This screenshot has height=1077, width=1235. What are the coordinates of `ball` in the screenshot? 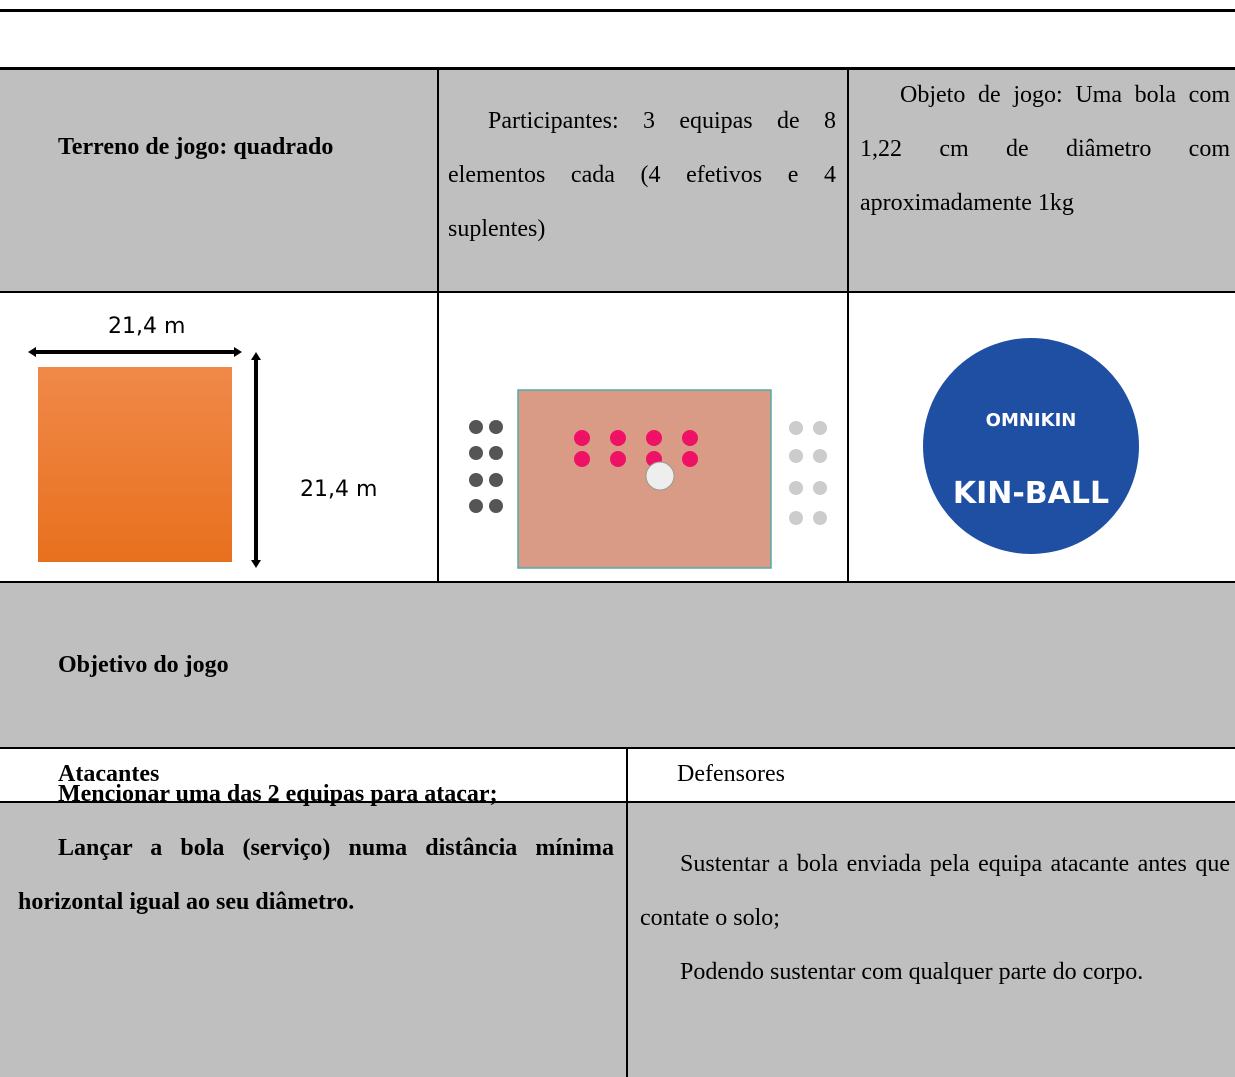 It's located at (1031, 446).